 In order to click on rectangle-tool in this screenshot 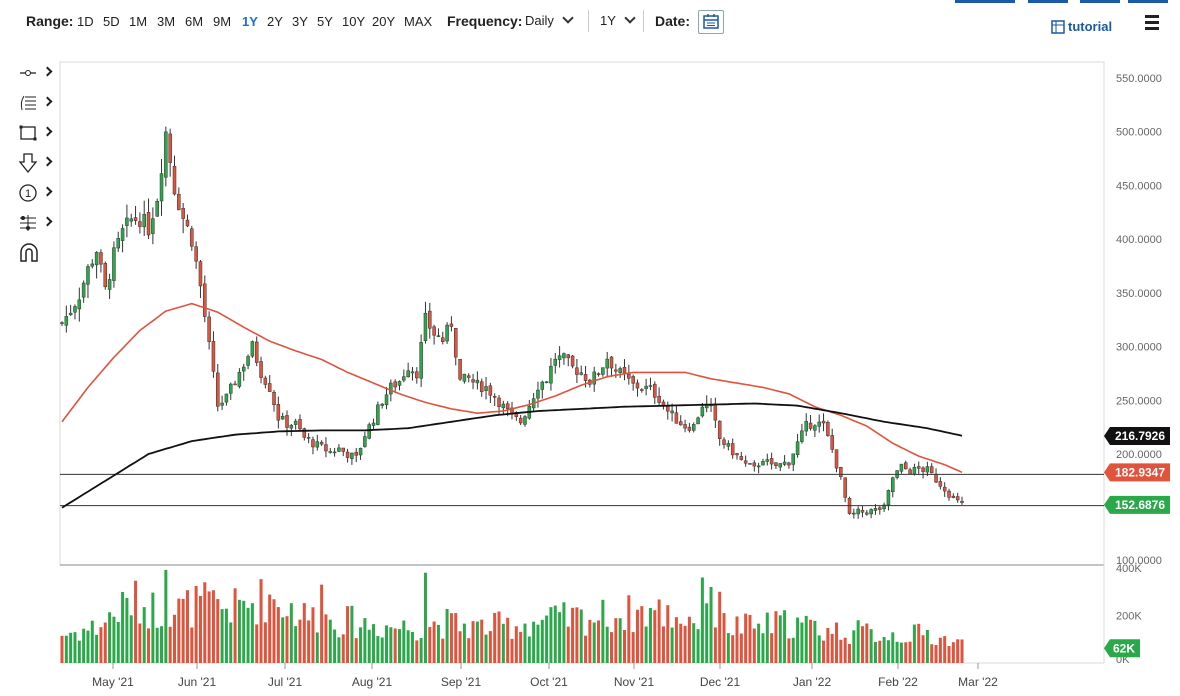, I will do `click(35, 133)`.